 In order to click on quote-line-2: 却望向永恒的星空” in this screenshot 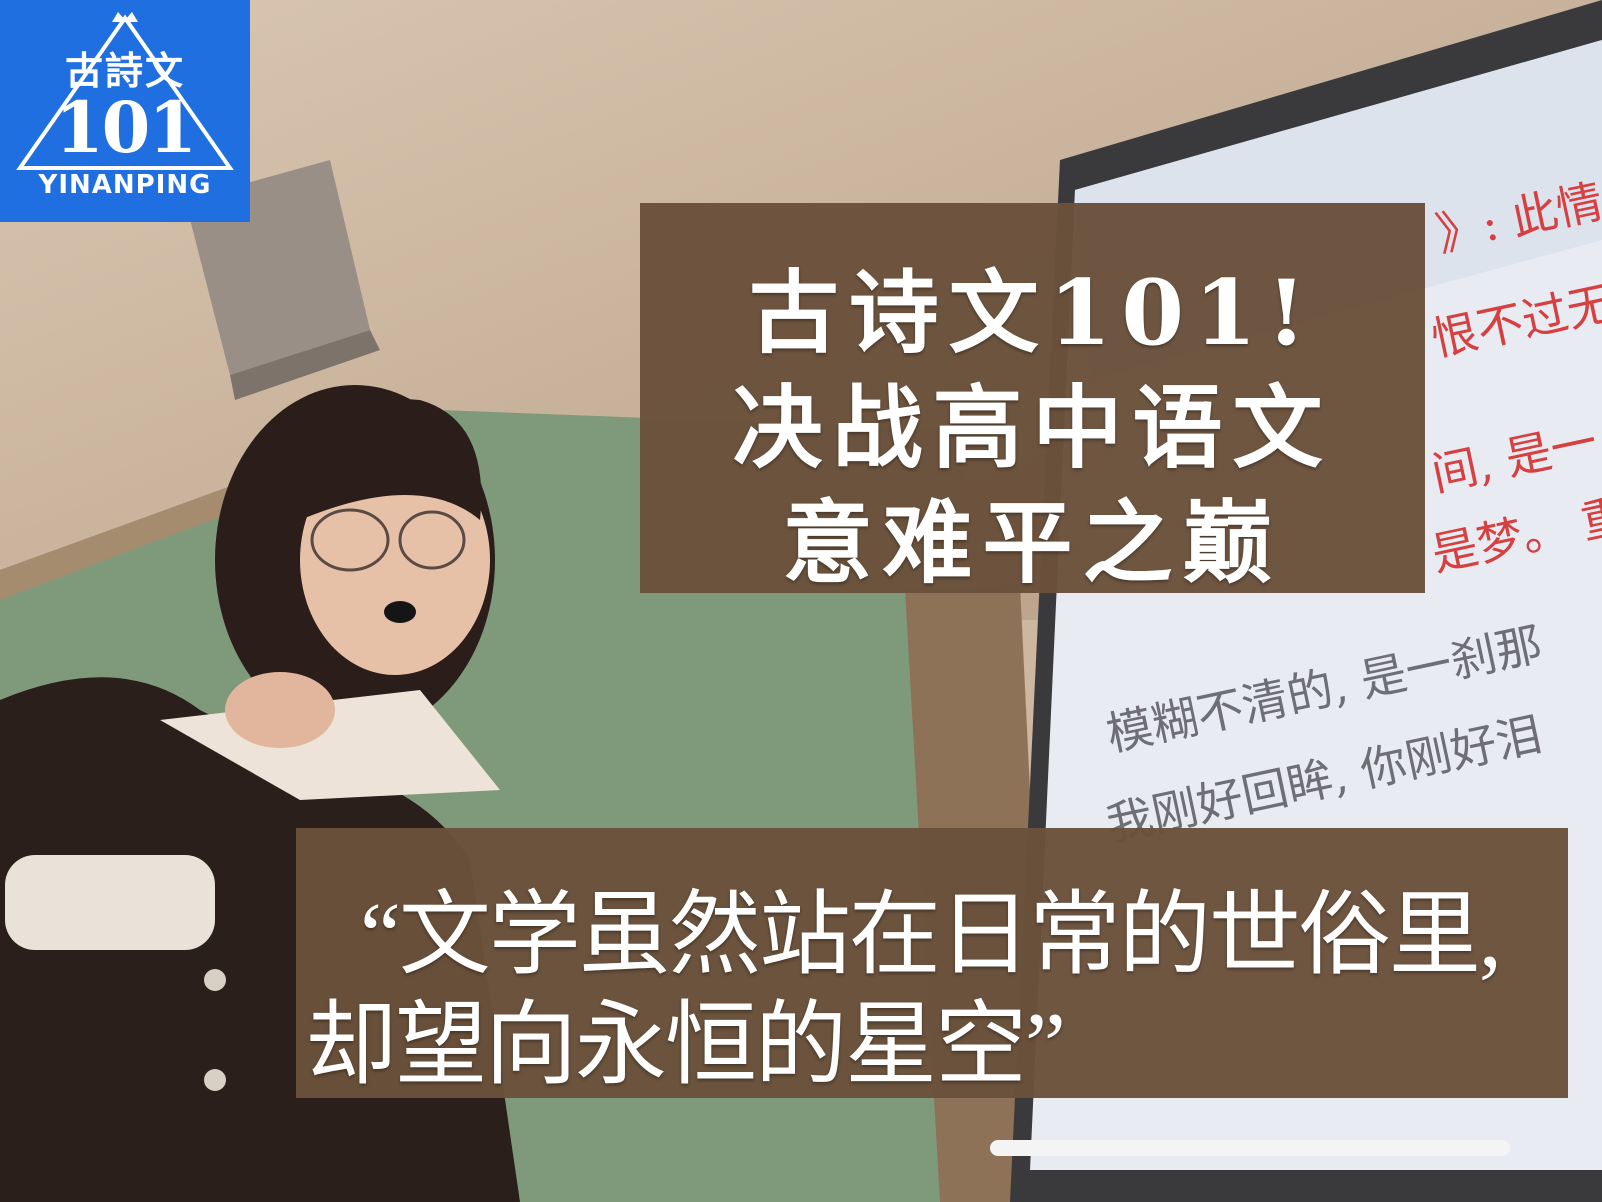, I will do `click(685, 1045)`.